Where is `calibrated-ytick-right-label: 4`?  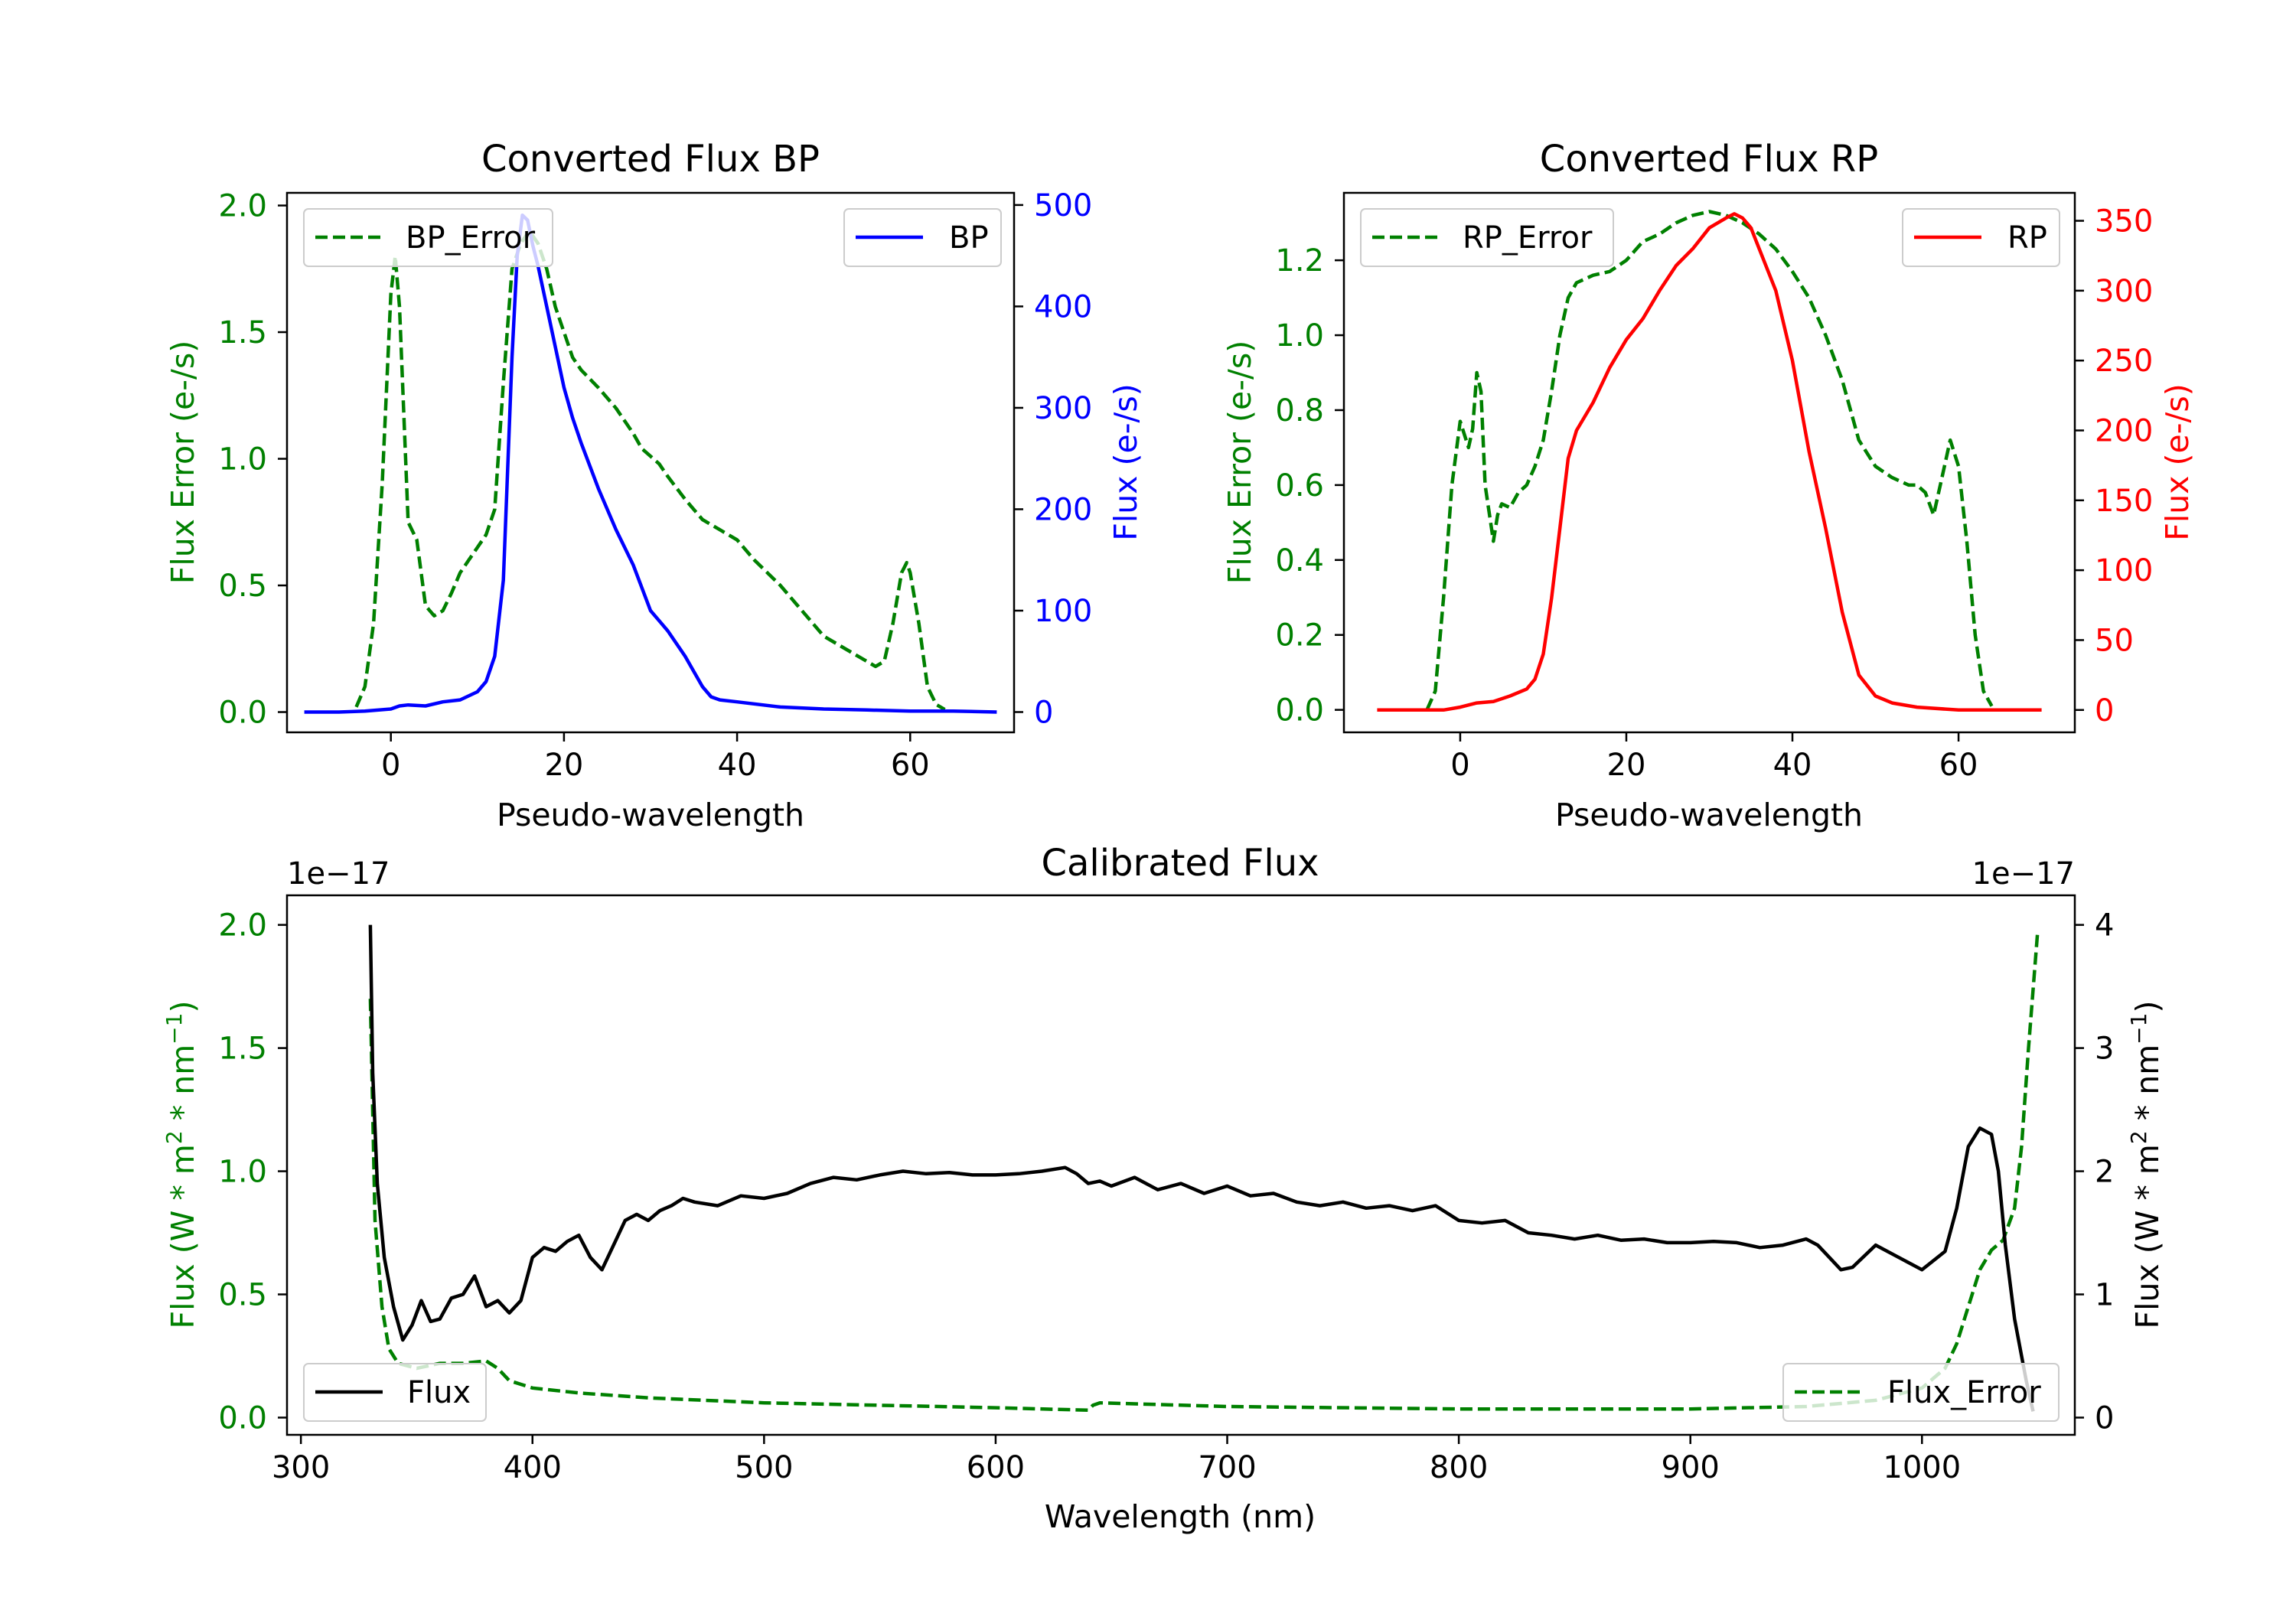 calibrated-ytick-right-label: 4 is located at coordinates (2104, 926).